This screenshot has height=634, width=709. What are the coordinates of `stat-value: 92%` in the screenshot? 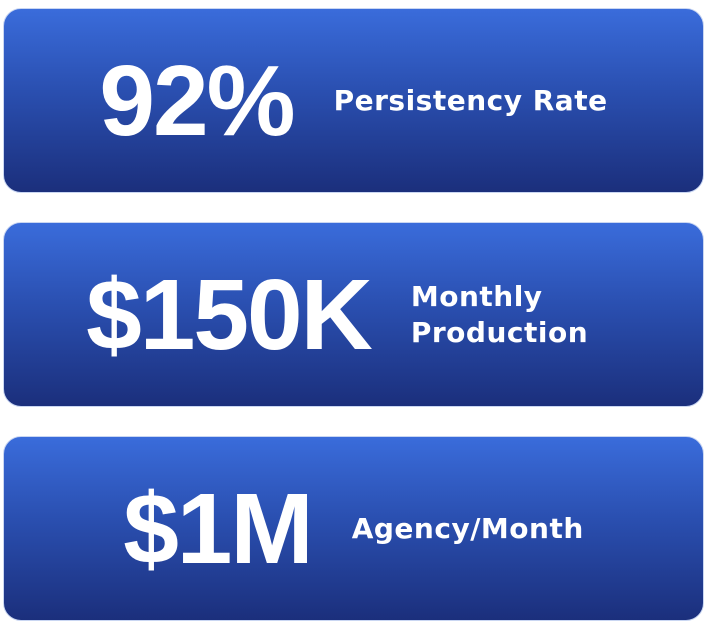 It's located at (197, 100).